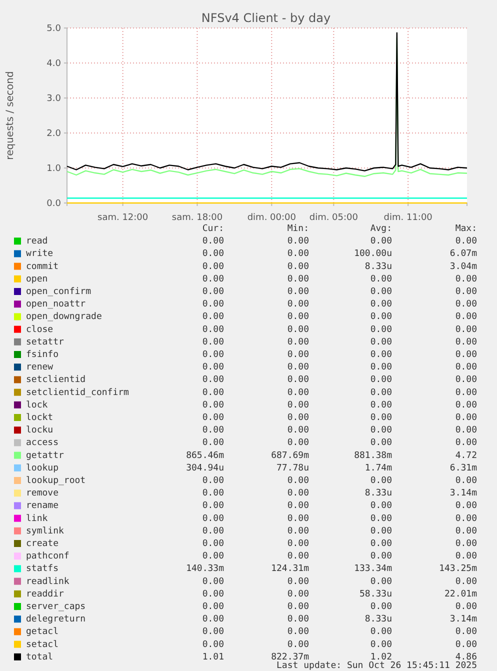 This screenshot has width=497, height=671. I want to click on legend-label: setclientid_confirm, so click(77, 393).